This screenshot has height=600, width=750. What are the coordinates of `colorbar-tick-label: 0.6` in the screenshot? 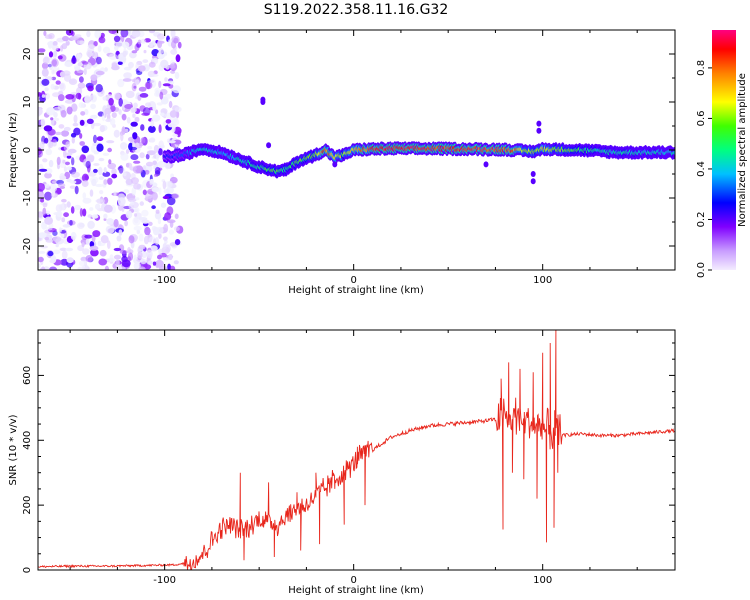 It's located at (701, 118).